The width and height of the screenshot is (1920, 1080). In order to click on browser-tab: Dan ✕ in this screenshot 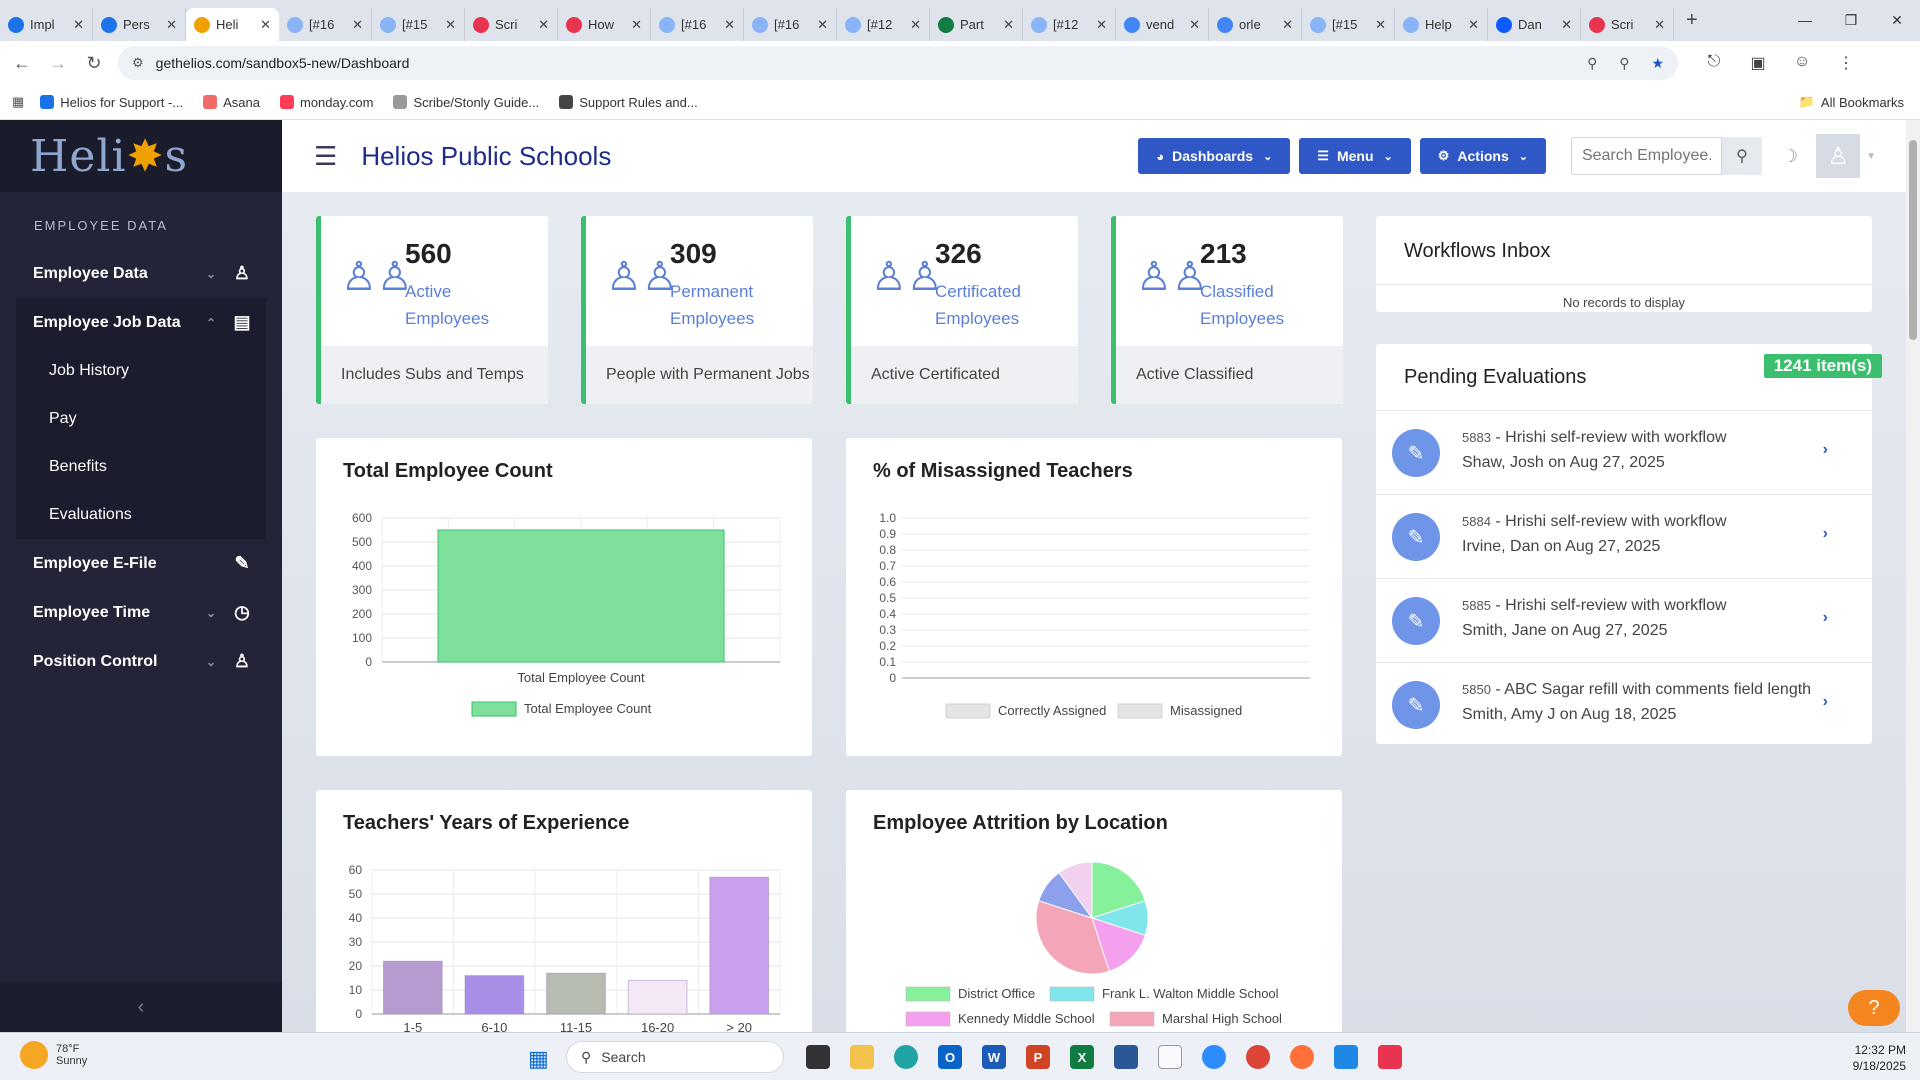, I will do `click(1534, 24)`.